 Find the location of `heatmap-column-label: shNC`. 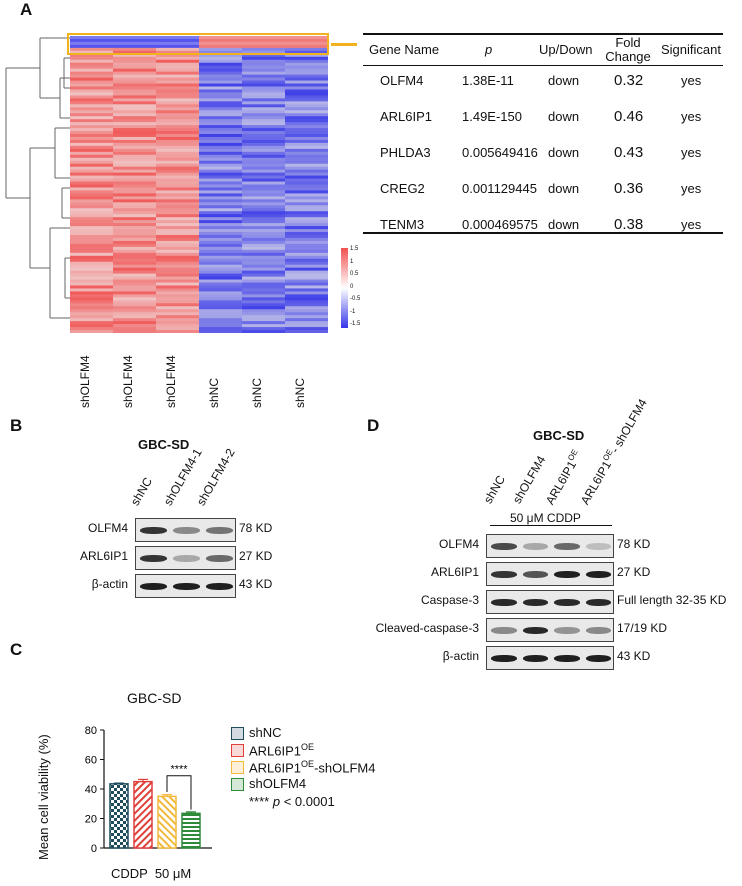

heatmap-column-label: shNC is located at coordinates (300, 392).